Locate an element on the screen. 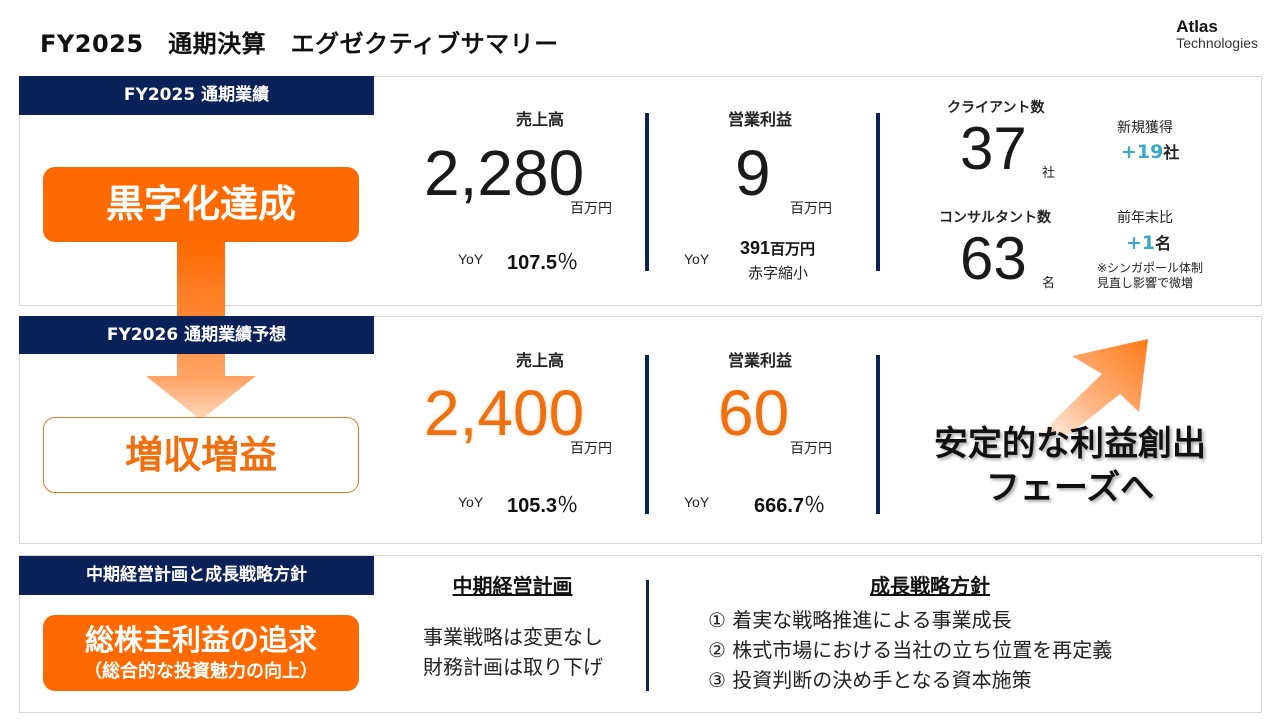 The height and width of the screenshot is (720, 1280). consultants-value: 63 is located at coordinates (993, 258).